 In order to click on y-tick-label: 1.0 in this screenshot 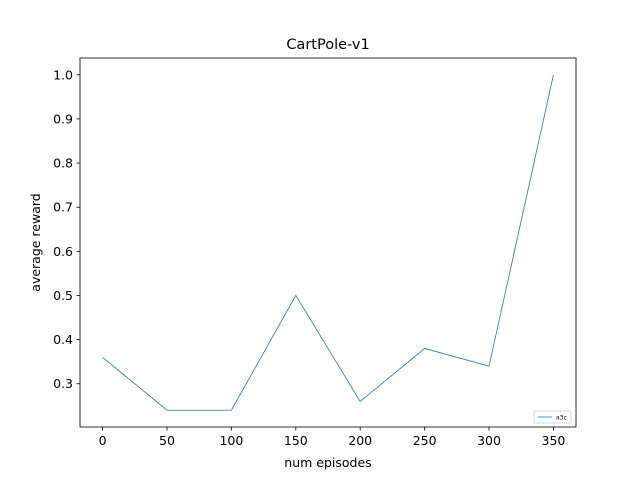, I will do `click(63, 74)`.